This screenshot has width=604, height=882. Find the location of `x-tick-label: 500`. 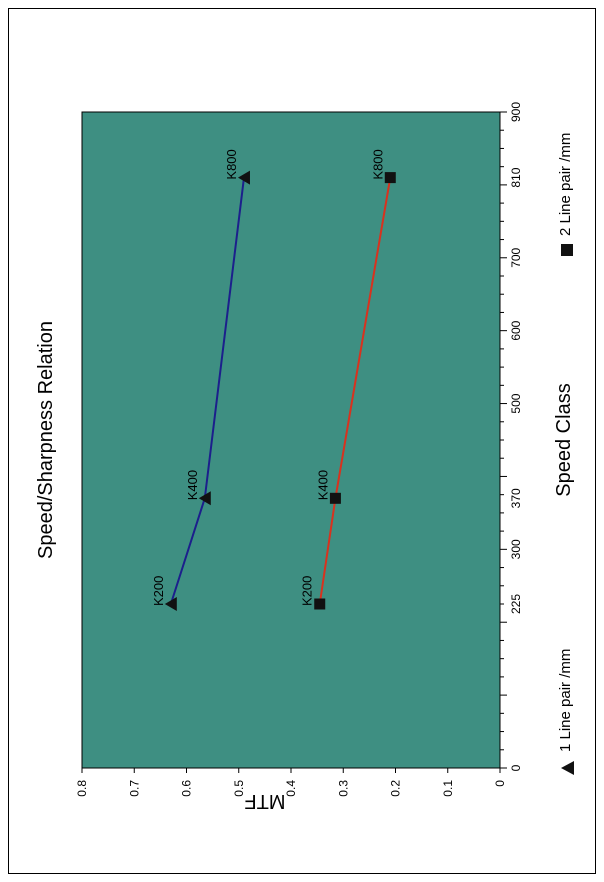

x-tick-label: 500 is located at coordinates (516, 403).